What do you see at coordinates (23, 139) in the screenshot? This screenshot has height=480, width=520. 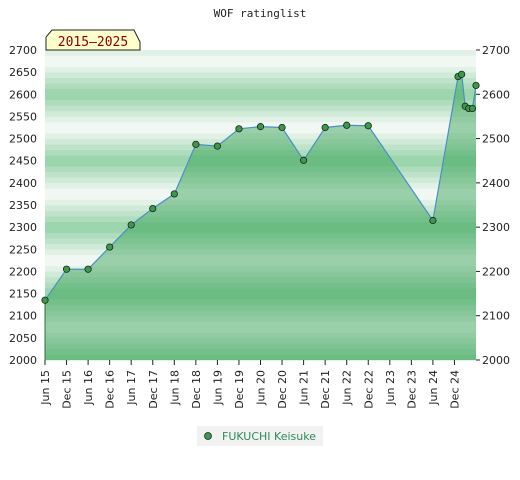 I see `y-tick-label: 2500` at bounding box center [23, 139].